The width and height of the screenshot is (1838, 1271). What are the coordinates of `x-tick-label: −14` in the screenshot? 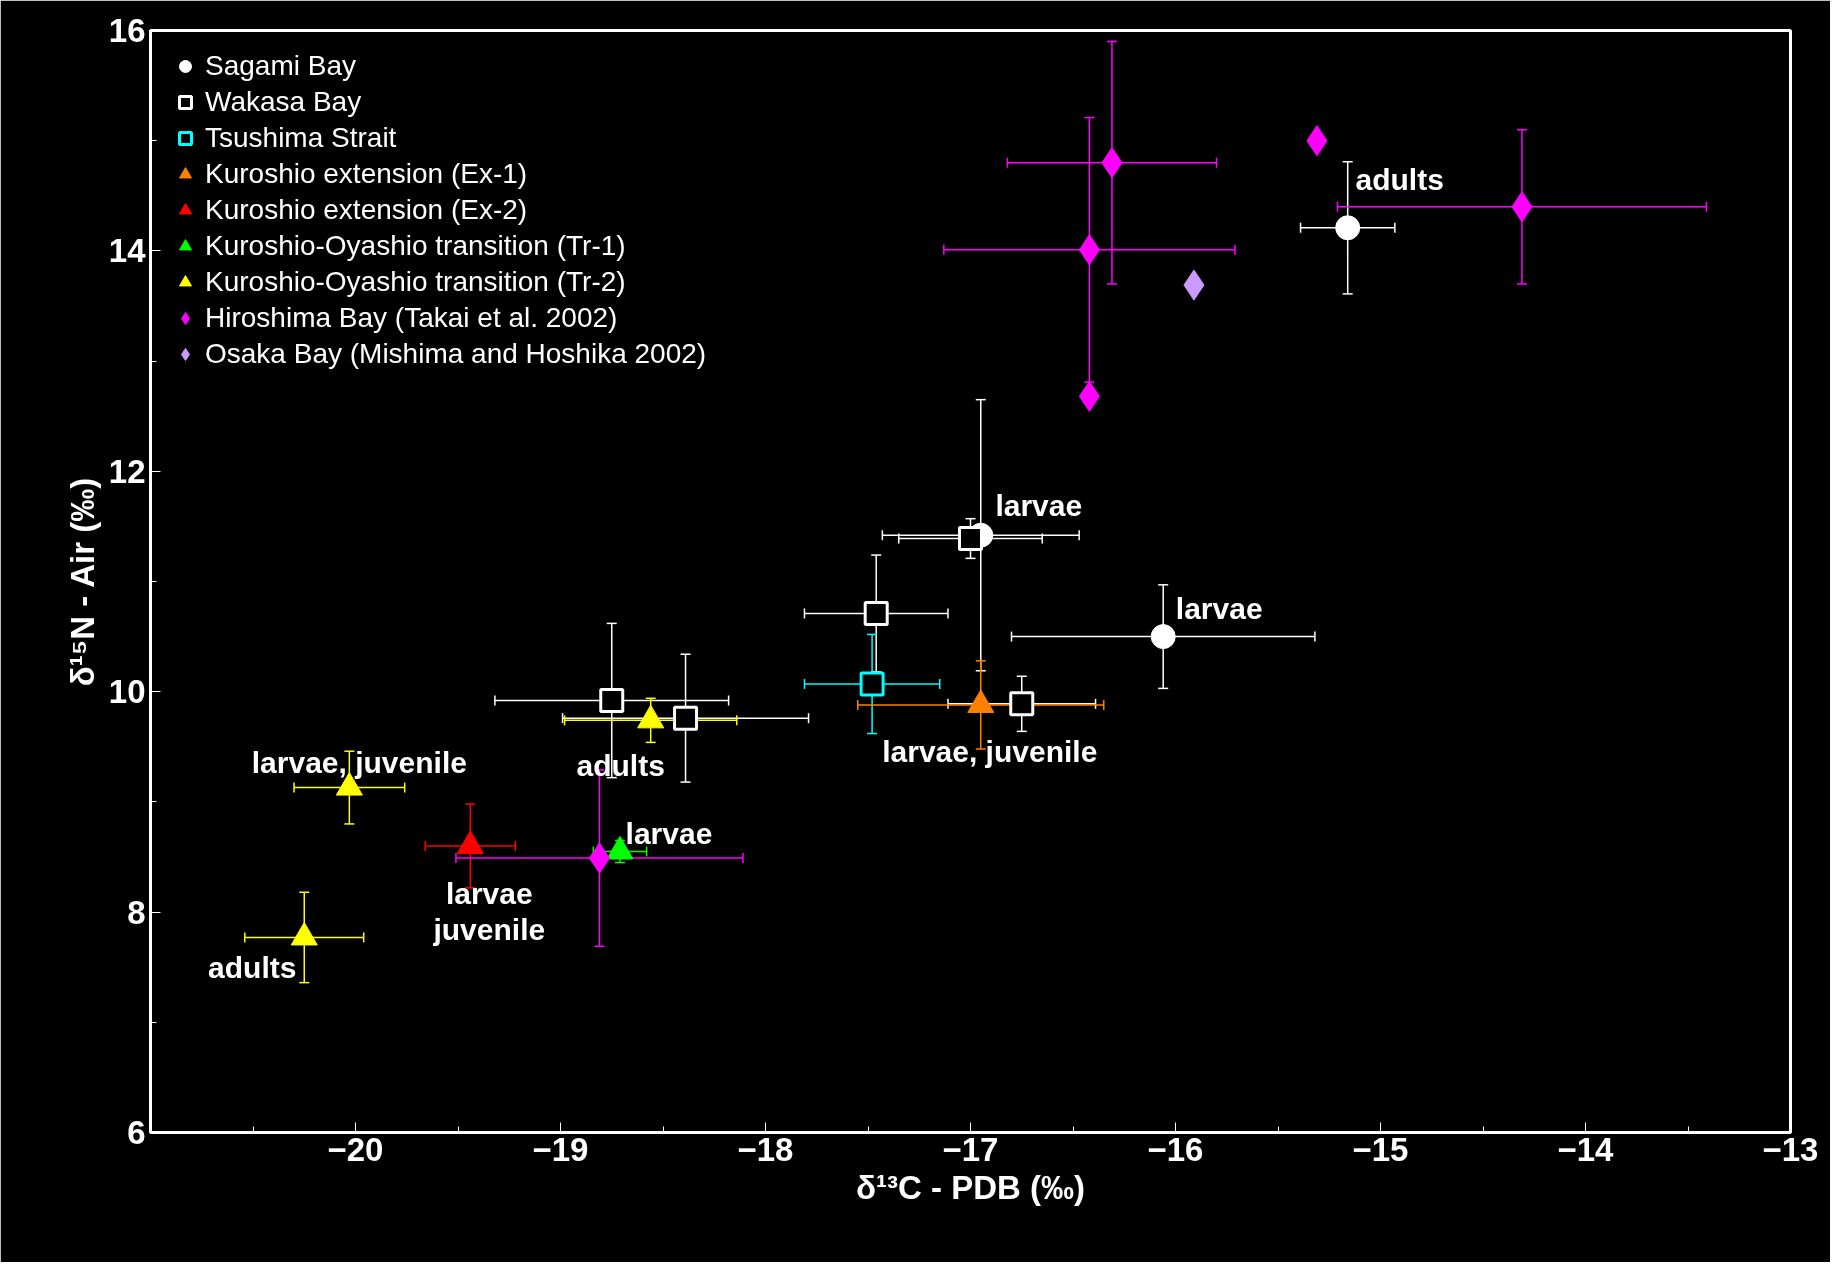 It's located at (1586, 1149).